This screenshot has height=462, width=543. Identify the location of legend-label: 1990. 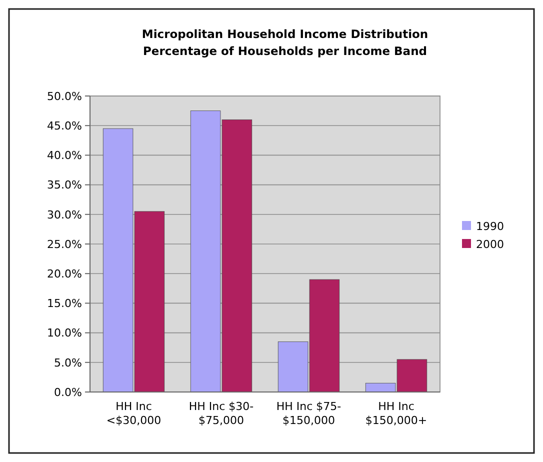
(490, 226).